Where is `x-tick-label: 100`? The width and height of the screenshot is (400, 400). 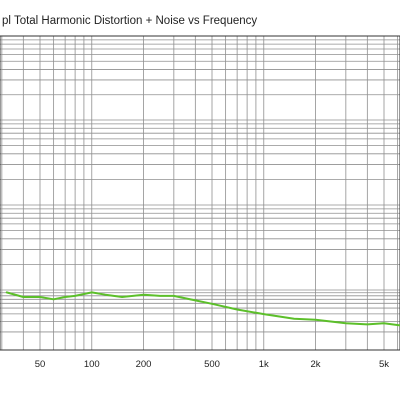
x-tick-label: 100 is located at coordinates (92, 364).